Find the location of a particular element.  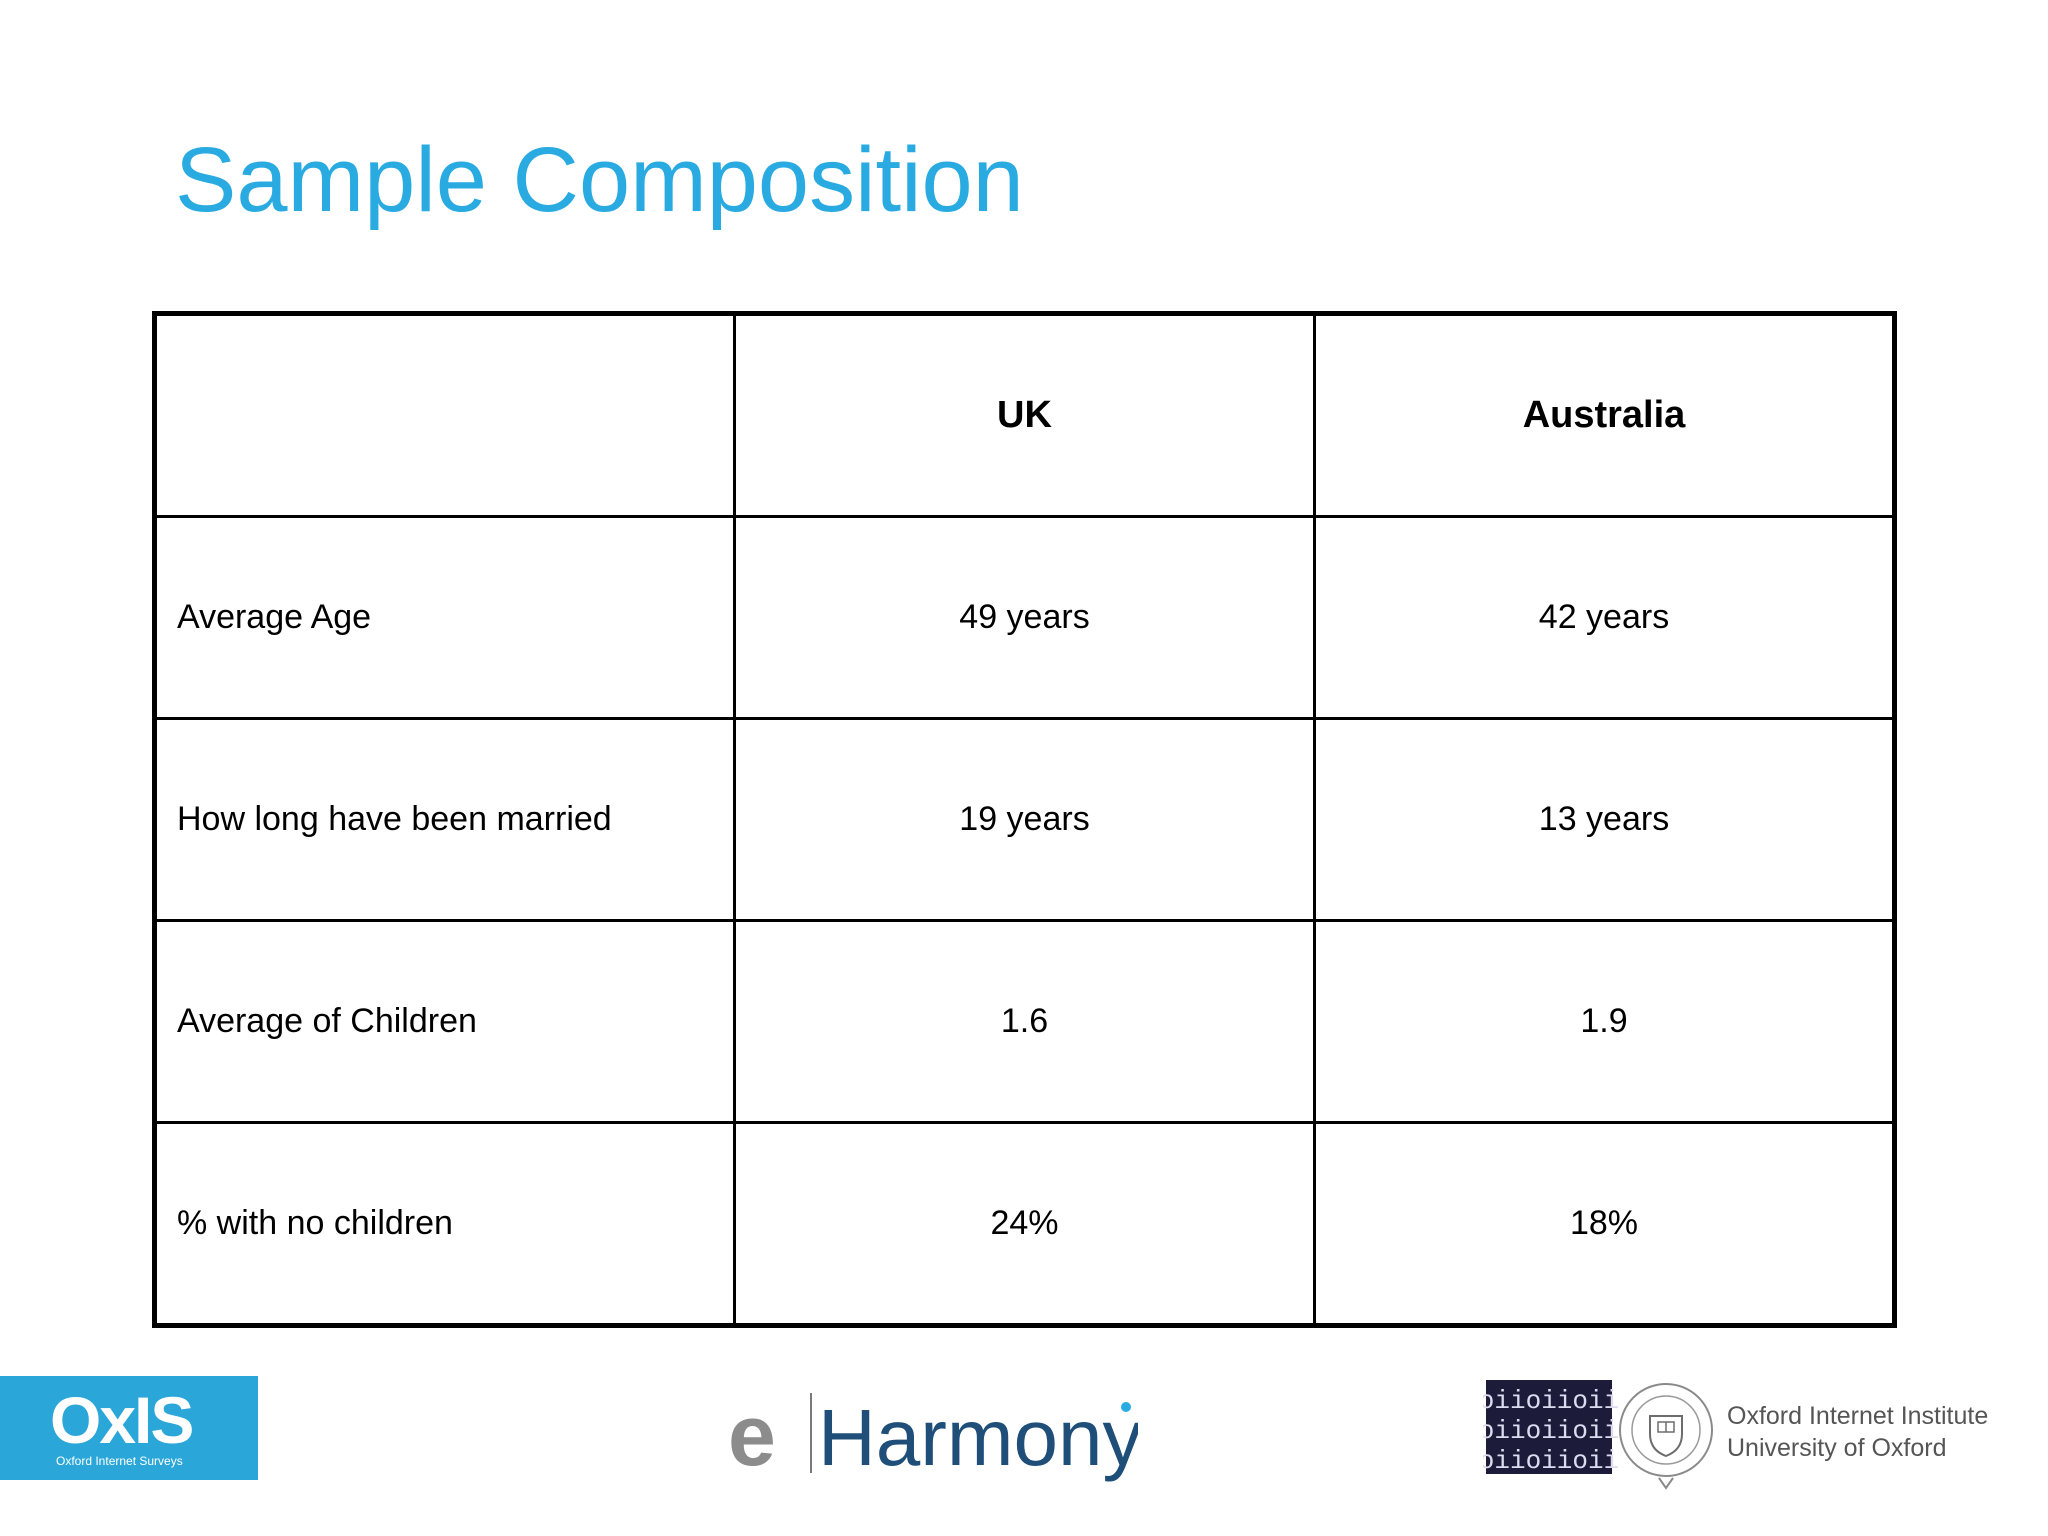

eharmony-logo: e Harmony is located at coordinates (935, 1440).